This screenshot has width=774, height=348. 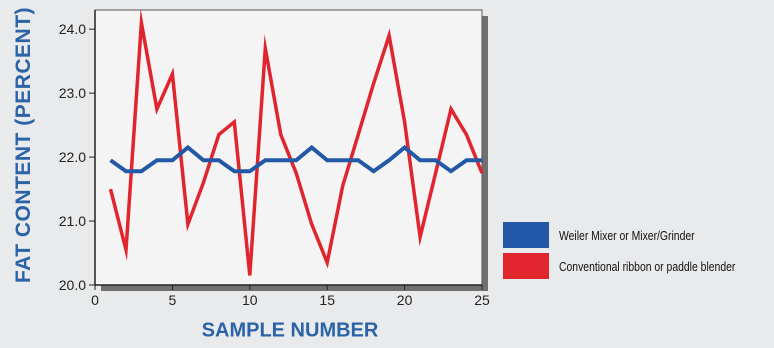 I want to click on y-tick-label: 21.0, so click(x=72, y=221).